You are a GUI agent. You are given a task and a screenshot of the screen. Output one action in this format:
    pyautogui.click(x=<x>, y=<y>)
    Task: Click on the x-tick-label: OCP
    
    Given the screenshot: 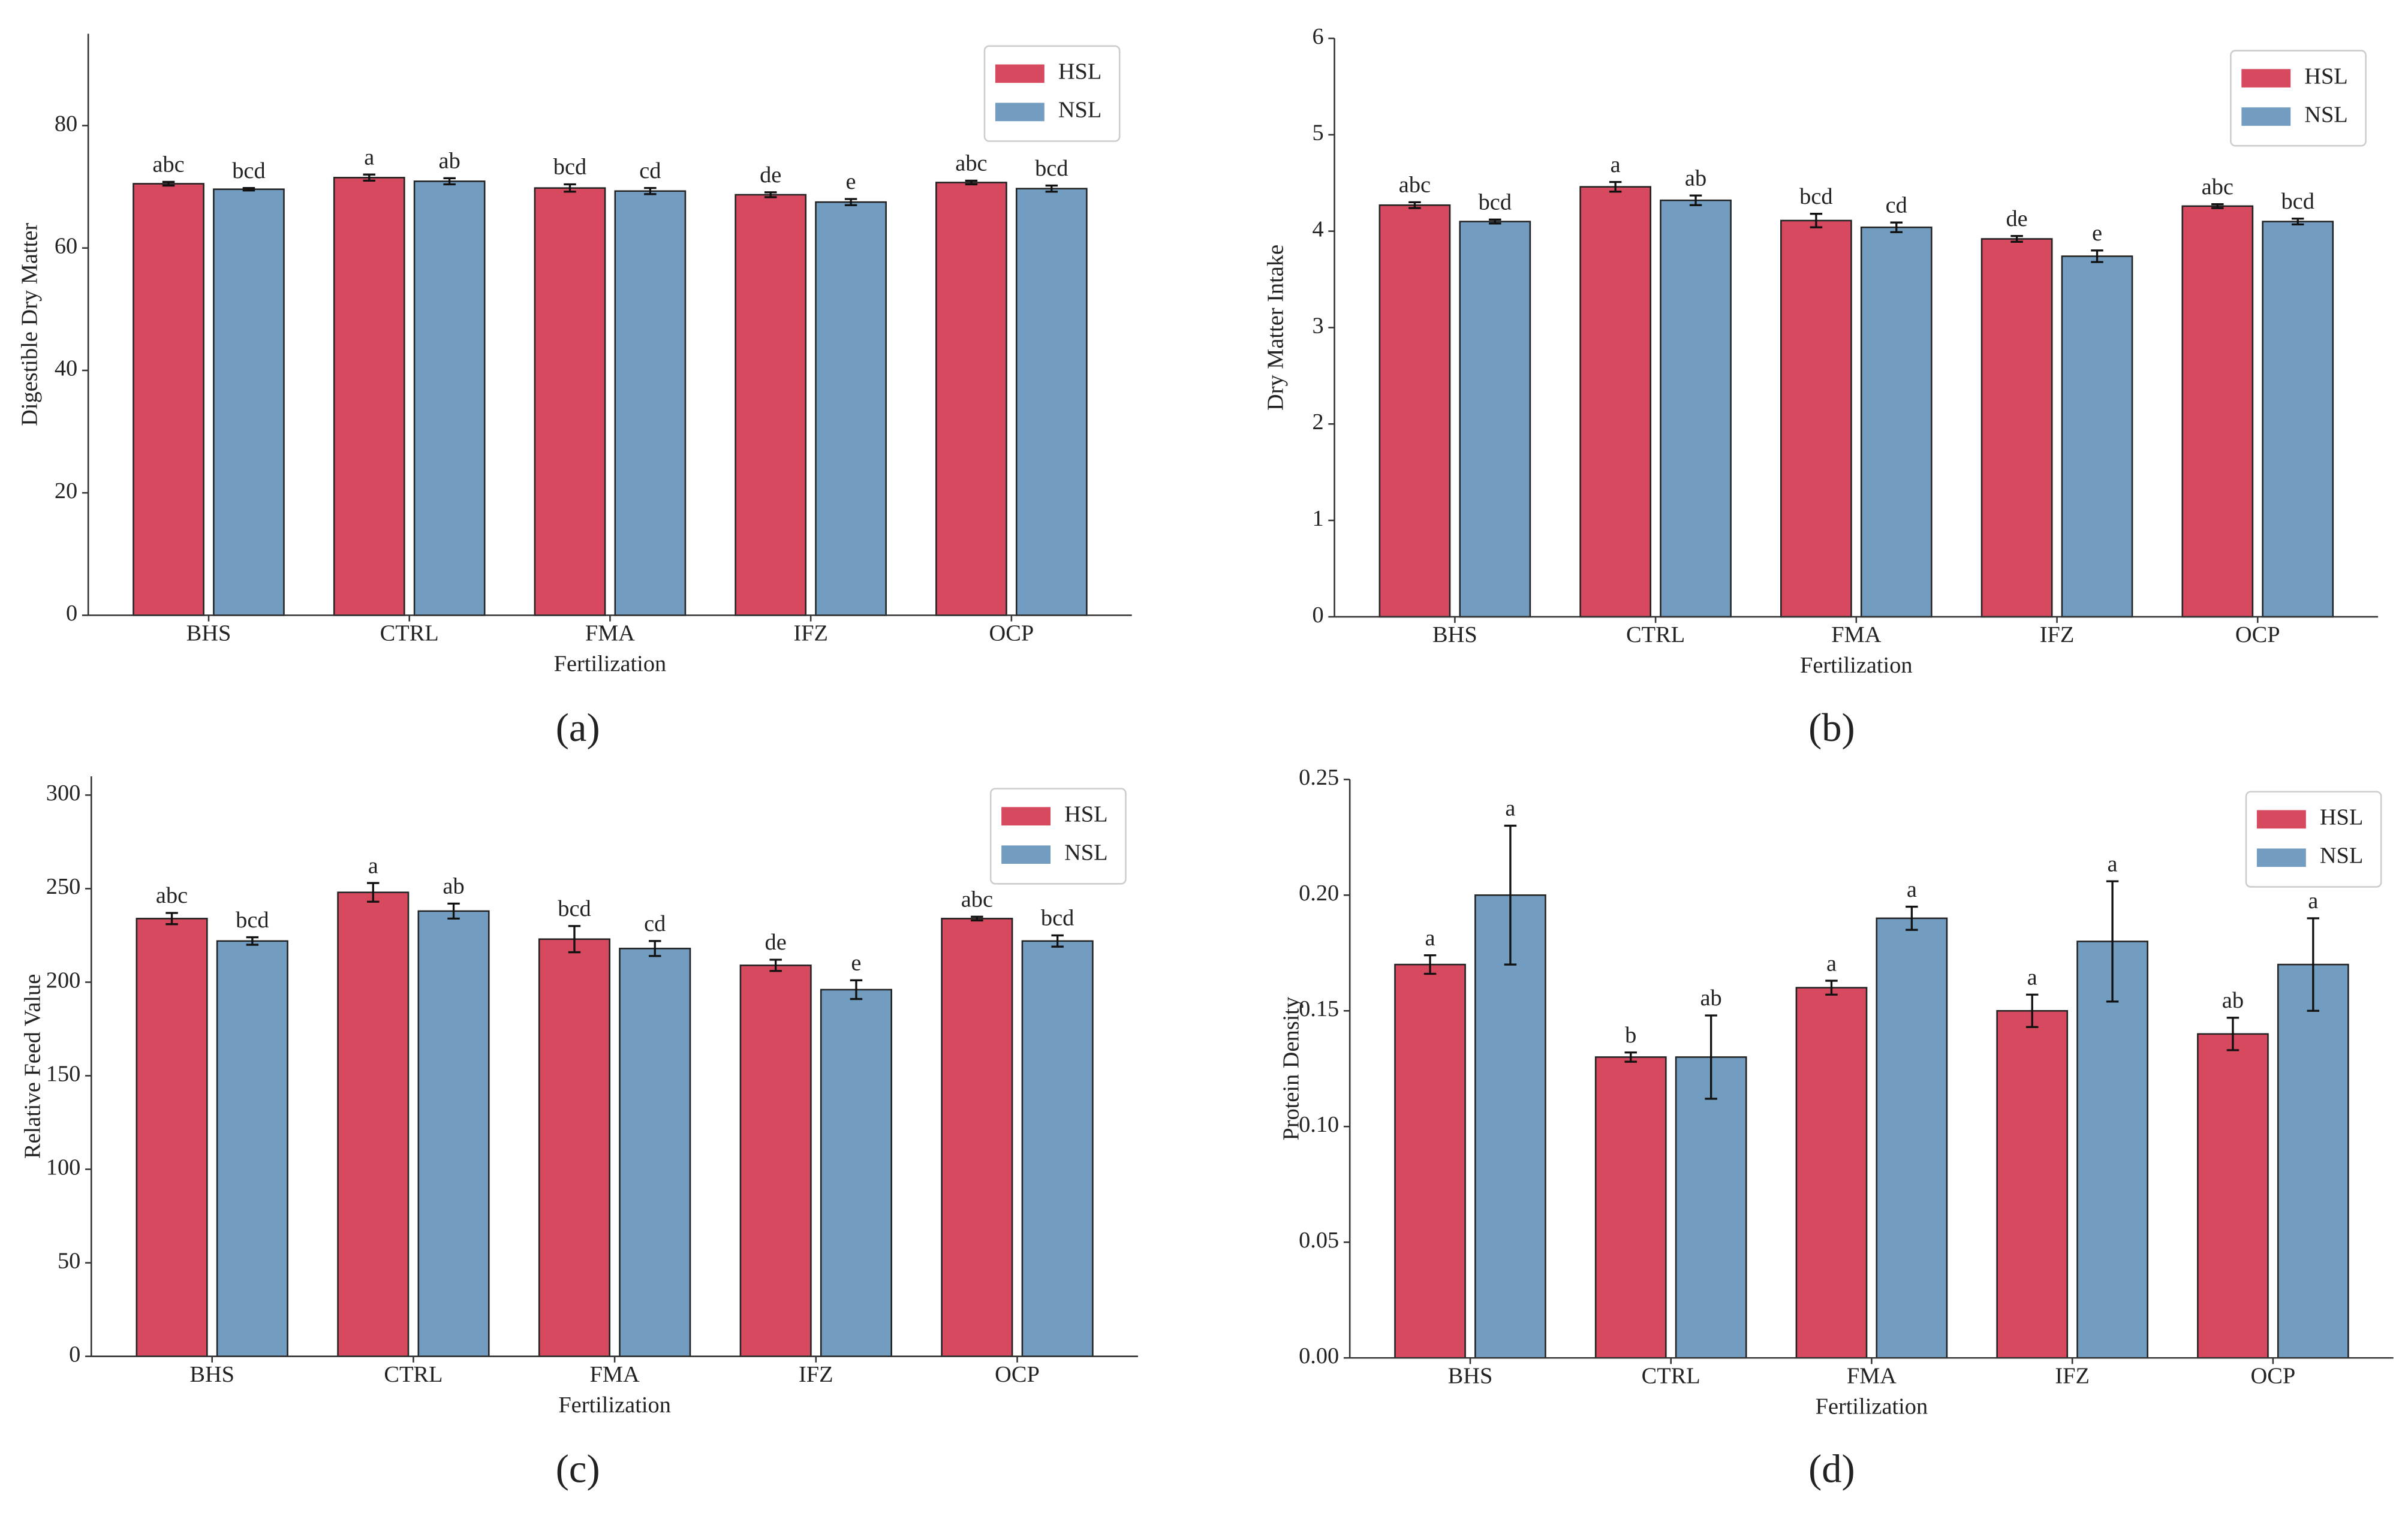 What is the action you would take?
    pyautogui.click(x=1017, y=1374)
    